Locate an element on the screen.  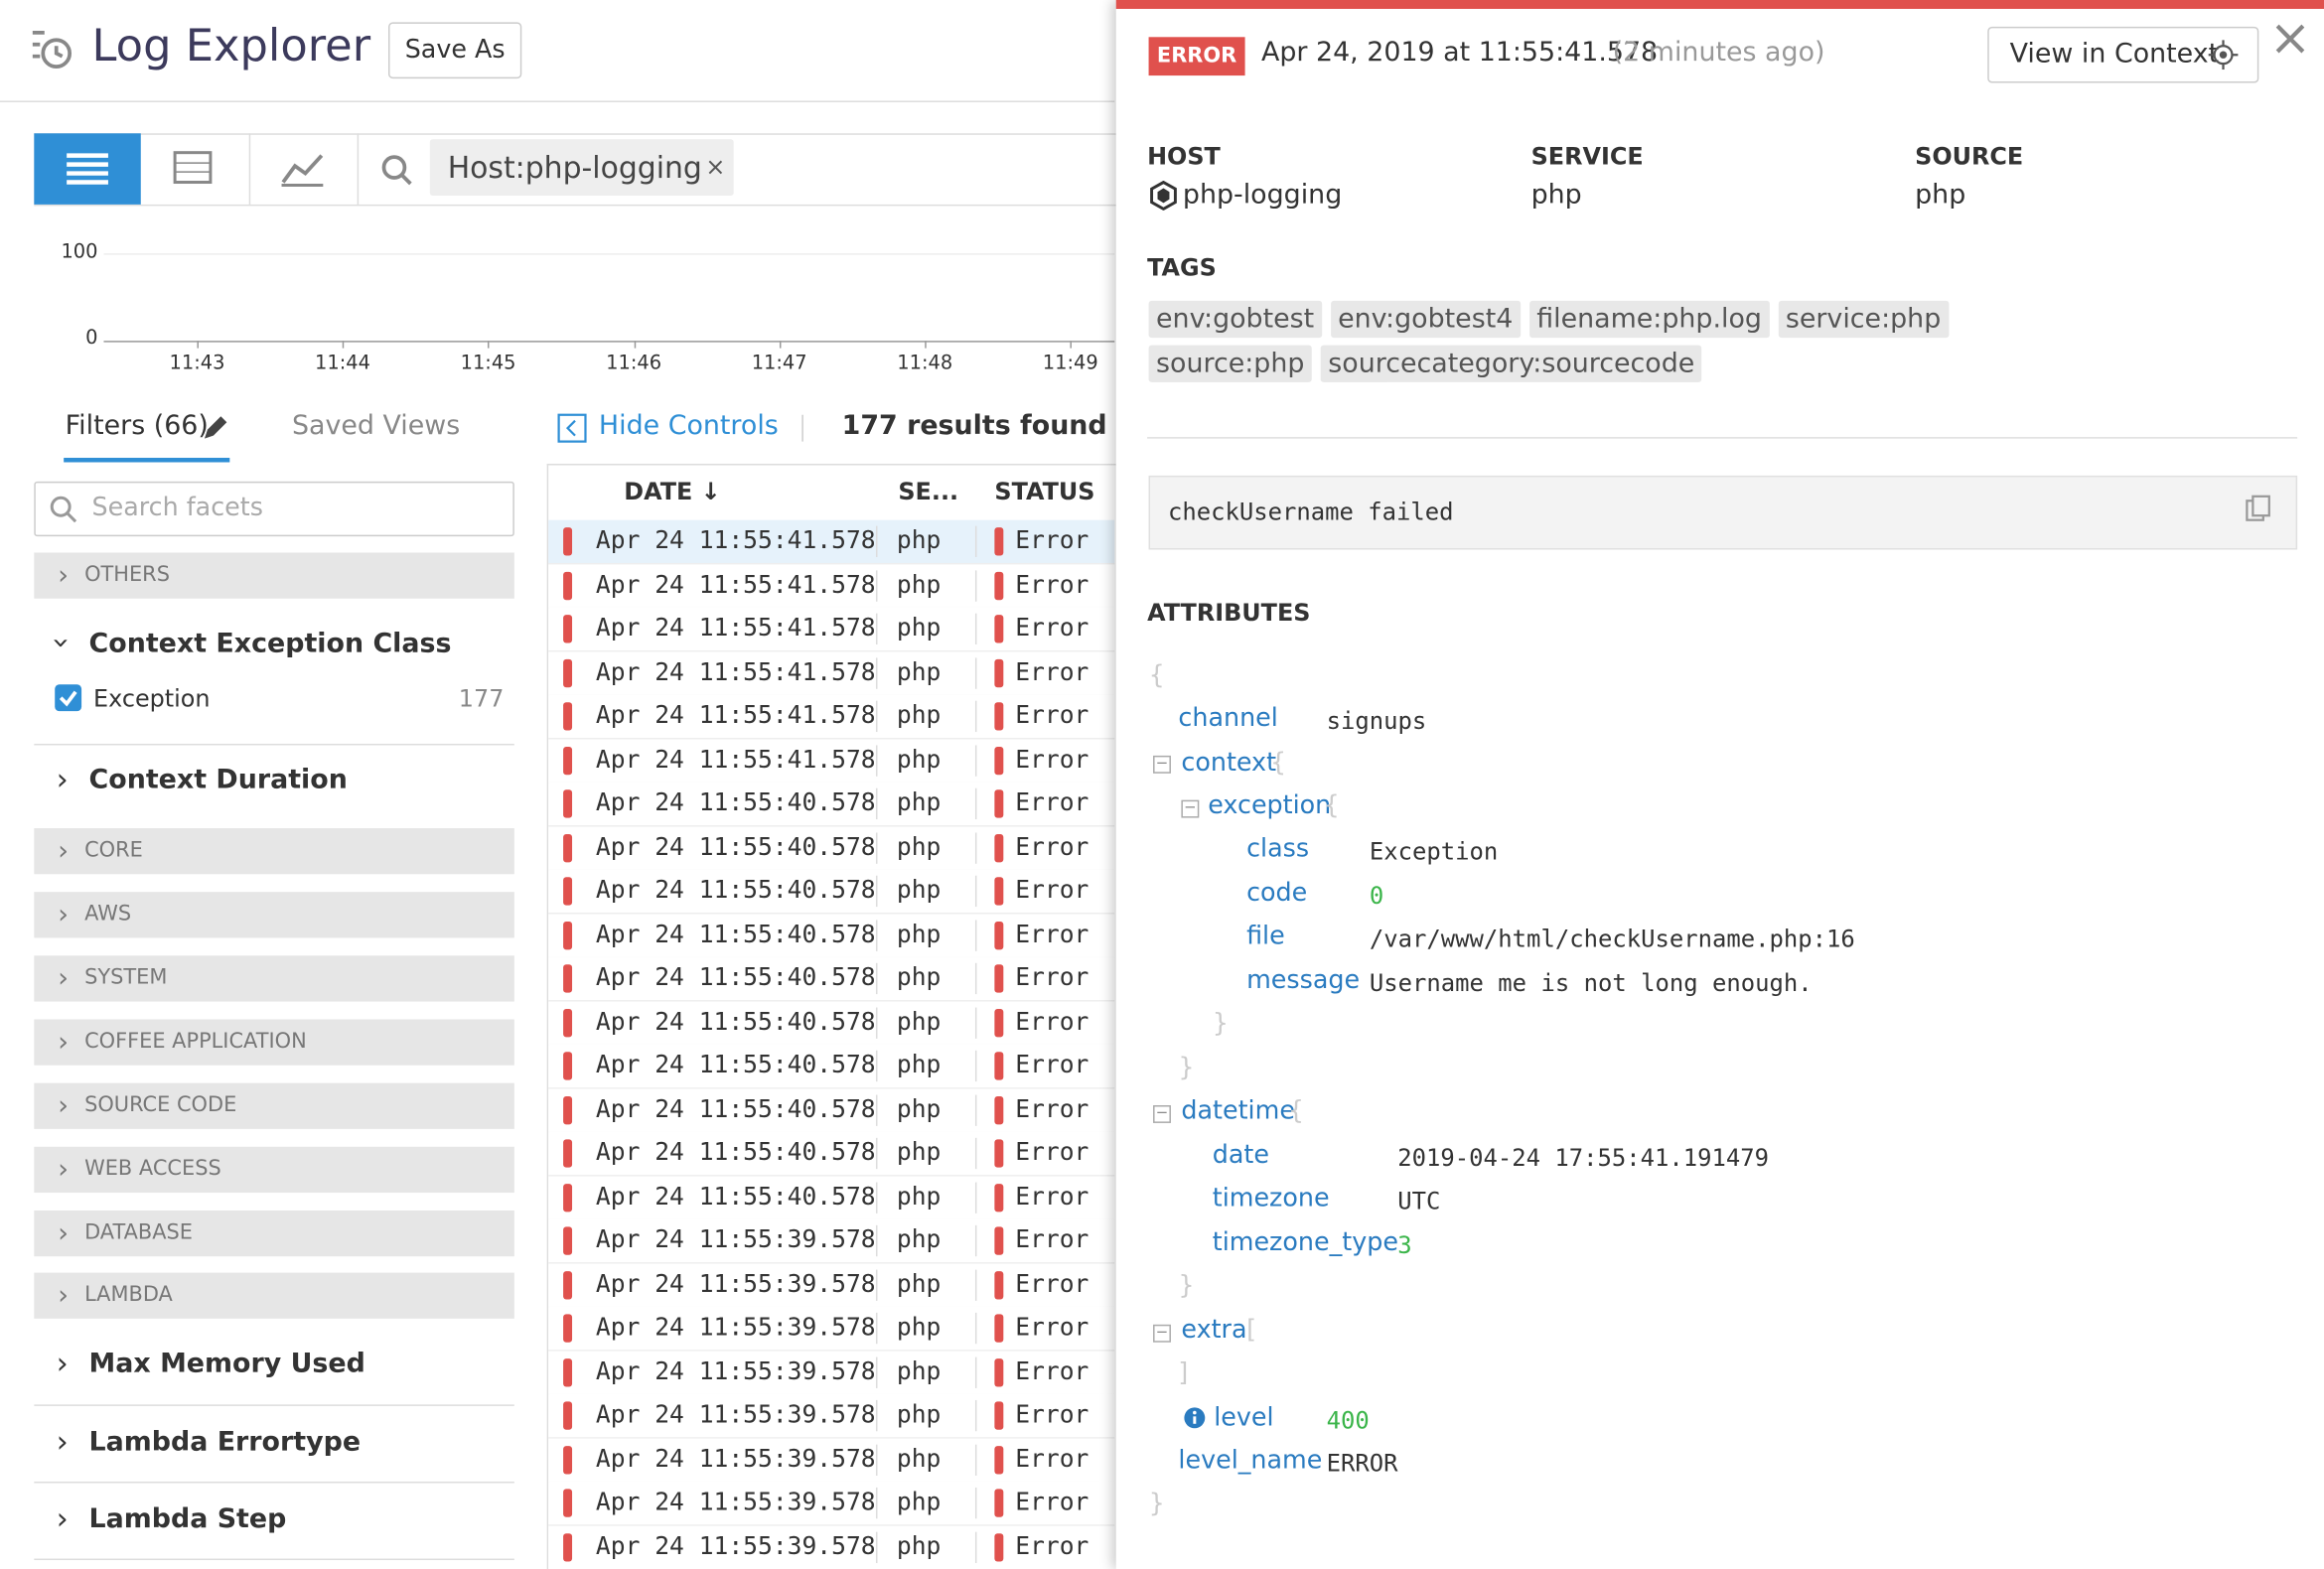
facet-group: DATABASE is located at coordinates (274, 1233).